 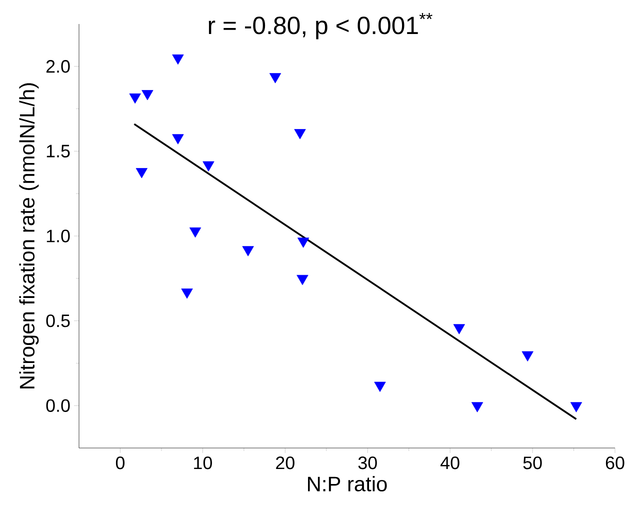 What do you see at coordinates (29, 235) in the screenshot?
I see `y-axis-title: Nitrogen fixation rate (nmolN/L/h)` at bounding box center [29, 235].